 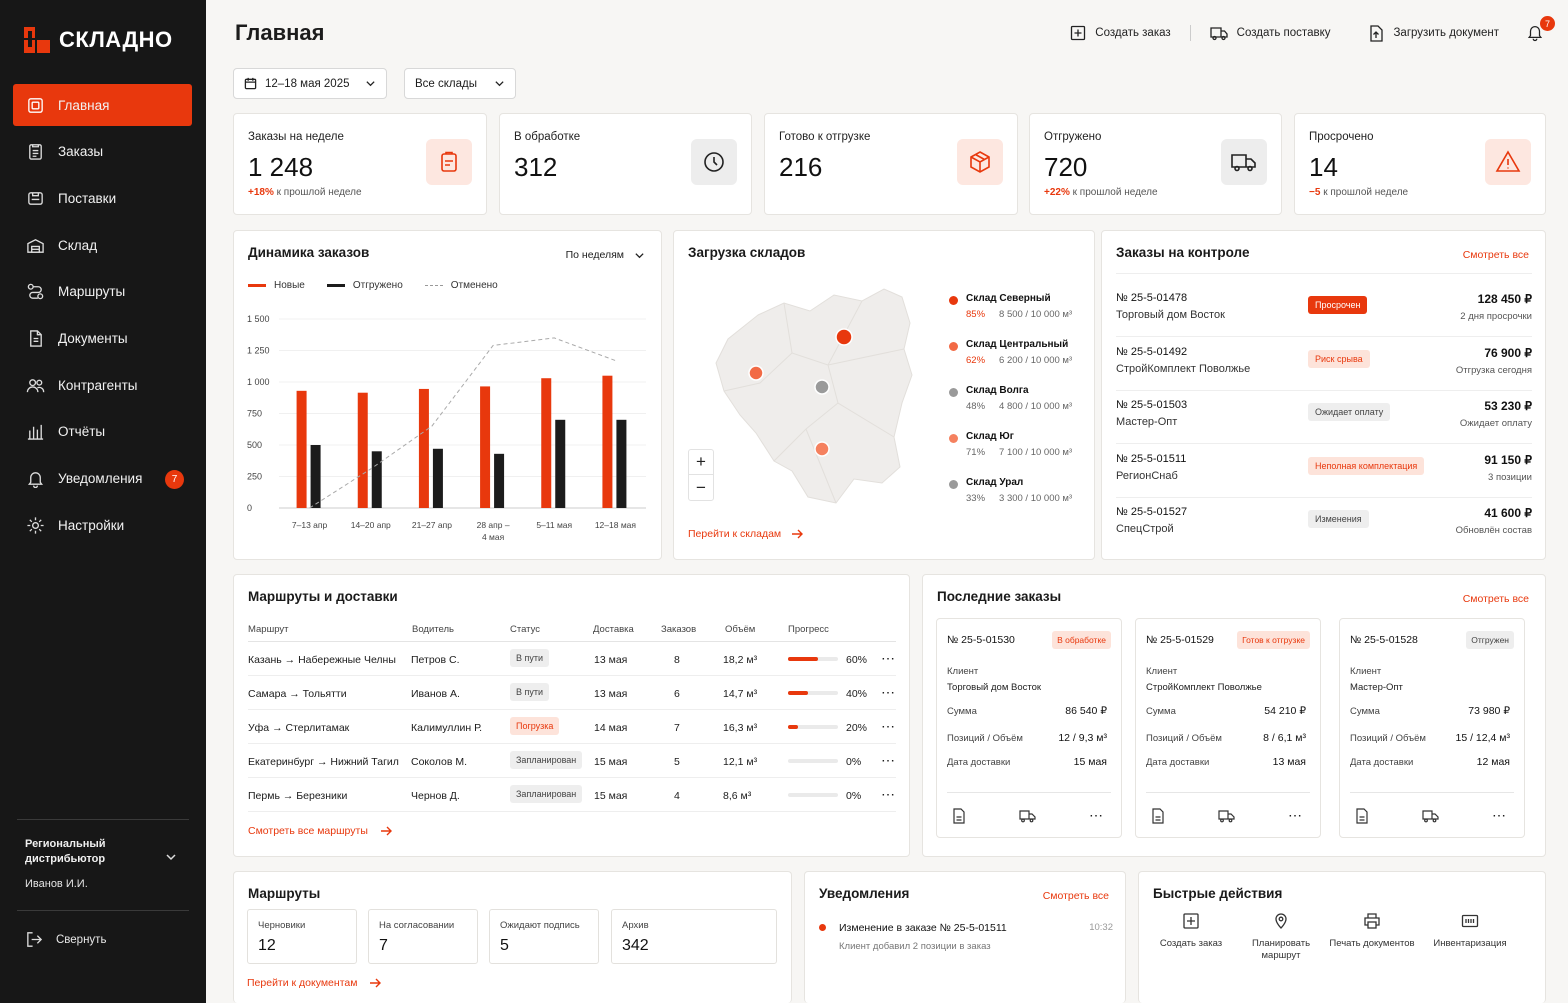 What do you see at coordinates (1155, 164) in the screenshot?
I see `kpi-card-shipped: Отгружено 720 +22% к прошлой неделе` at bounding box center [1155, 164].